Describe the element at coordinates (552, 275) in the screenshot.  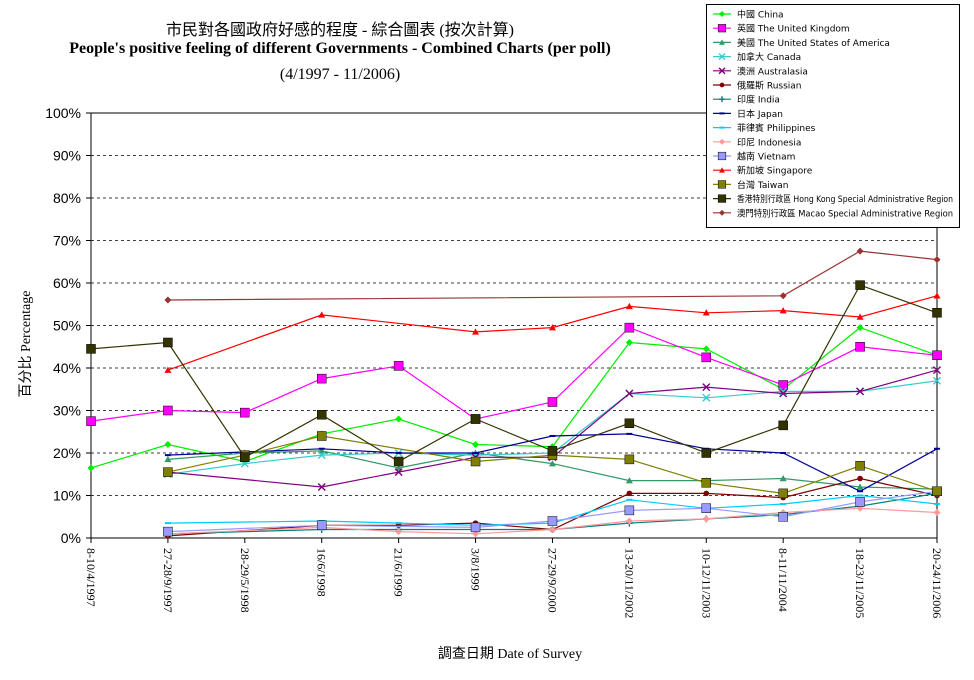
I see `series-macao-special-administrative-region` at that location.